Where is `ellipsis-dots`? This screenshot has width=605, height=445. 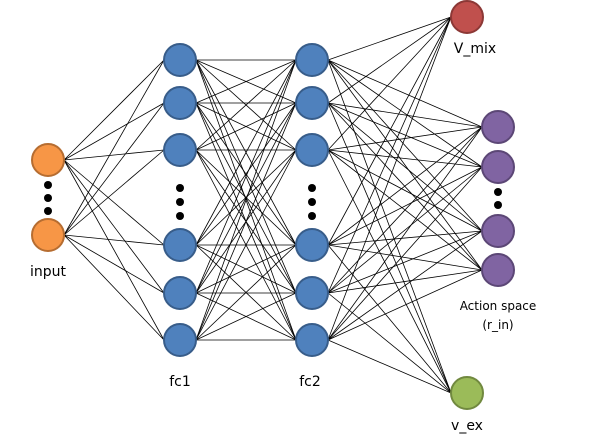 ellipsis-dots is located at coordinates (273, 200).